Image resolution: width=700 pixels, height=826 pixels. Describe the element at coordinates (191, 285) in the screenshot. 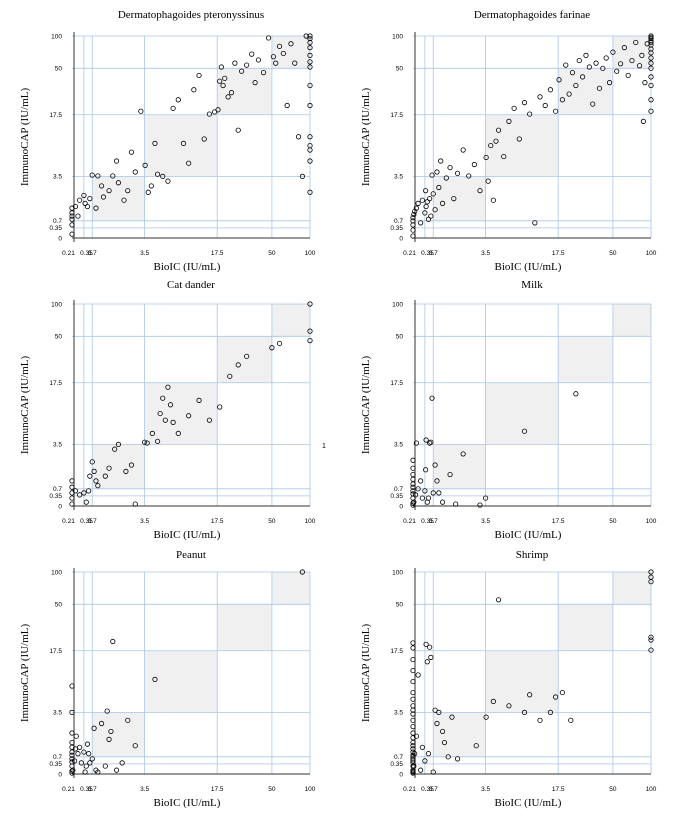

I see `chart-title: Cat dander` at that location.